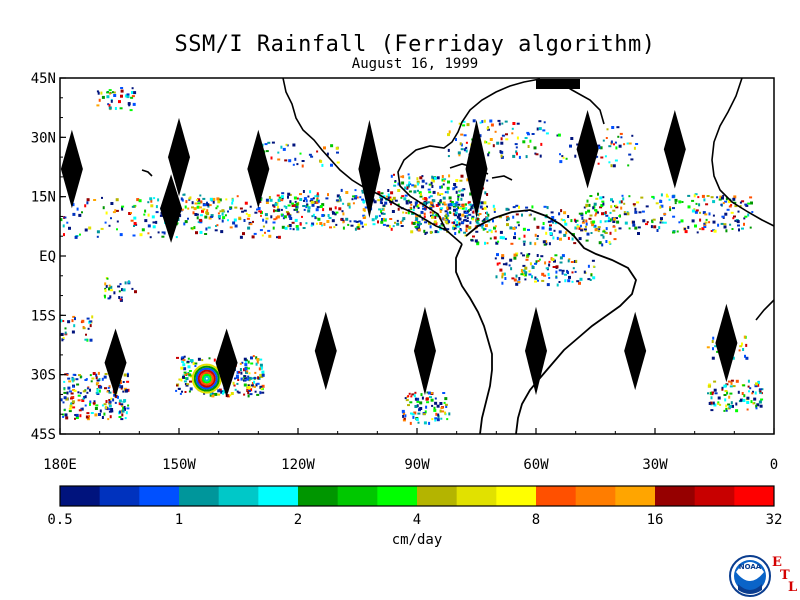 Image resolution: width=800 pixels, height=600 pixels. I want to click on lon-tick-label: 90W, so click(417, 465).